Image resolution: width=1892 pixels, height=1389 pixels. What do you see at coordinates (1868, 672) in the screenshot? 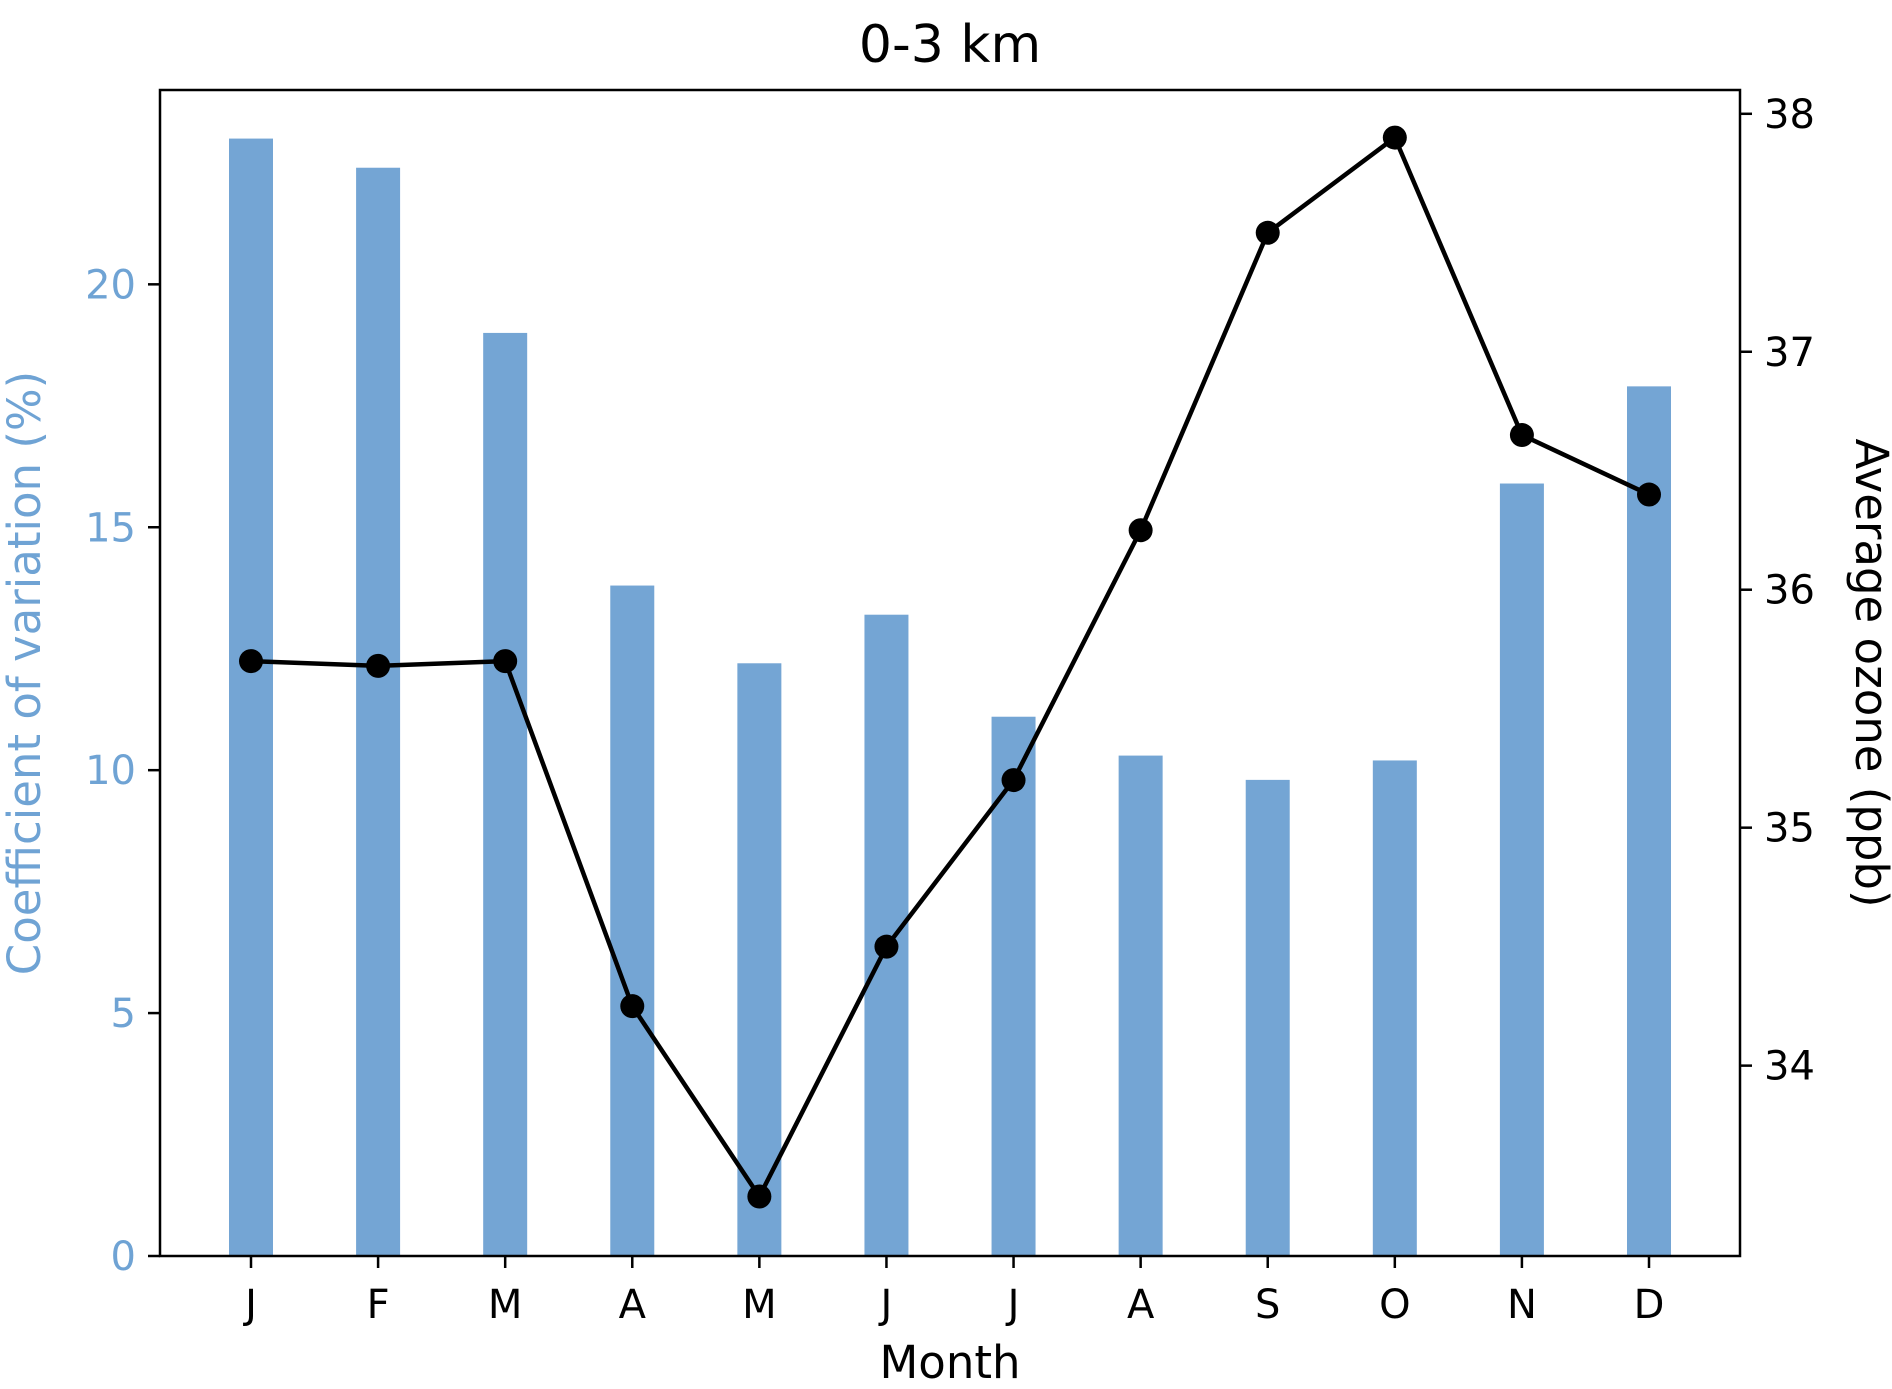
I see `right-y-axis-label: Average ozone (ppb)` at bounding box center [1868, 672].